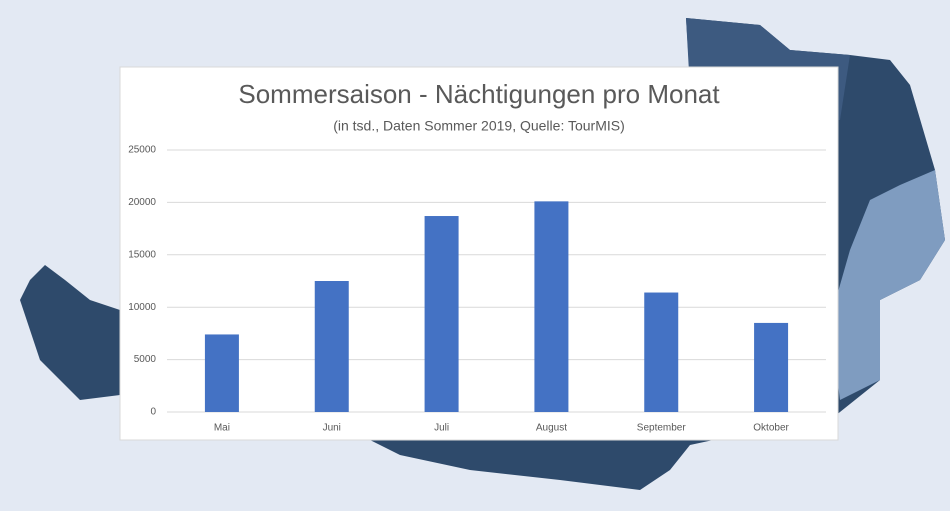 This screenshot has width=950, height=511. What do you see at coordinates (142, 307) in the screenshot?
I see `y-tick-label: 10000` at bounding box center [142, 307].